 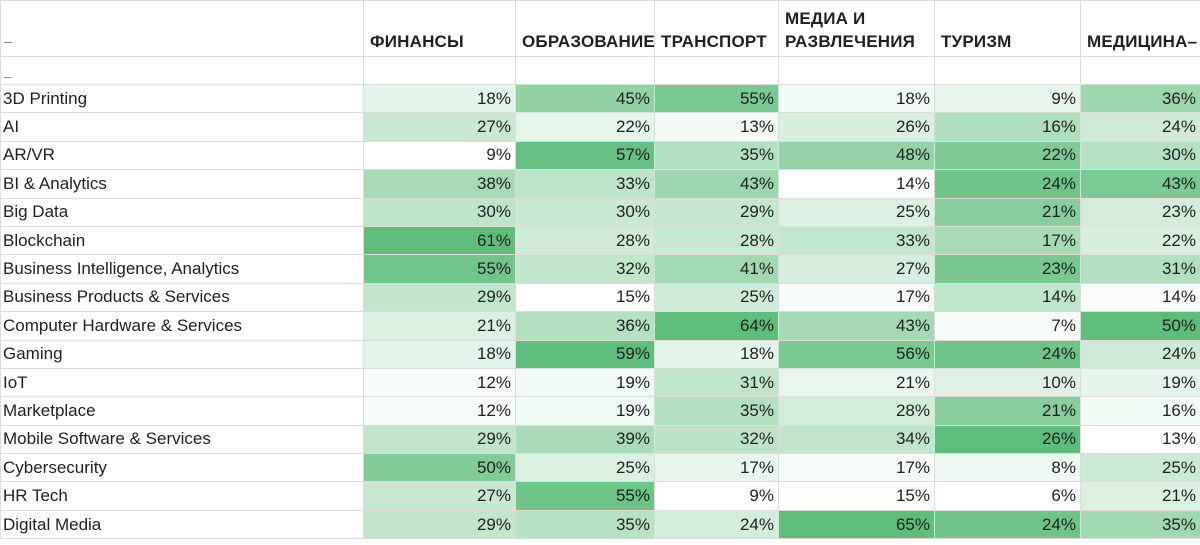 What do you see at coordinates (439, 269) in the screenshot?
I see `value-cell: 55%` at bounding box center [439, 269].